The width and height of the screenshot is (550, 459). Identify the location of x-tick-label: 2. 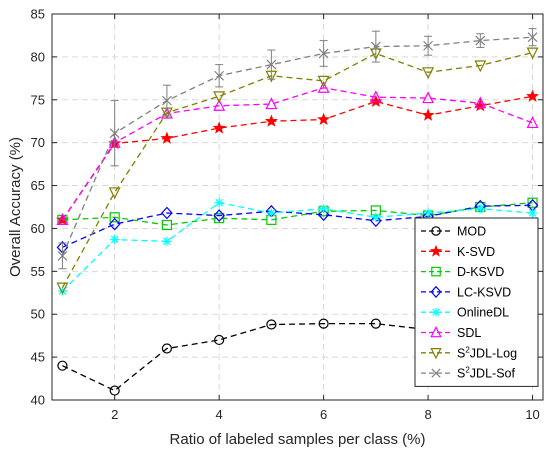
(114, 414).